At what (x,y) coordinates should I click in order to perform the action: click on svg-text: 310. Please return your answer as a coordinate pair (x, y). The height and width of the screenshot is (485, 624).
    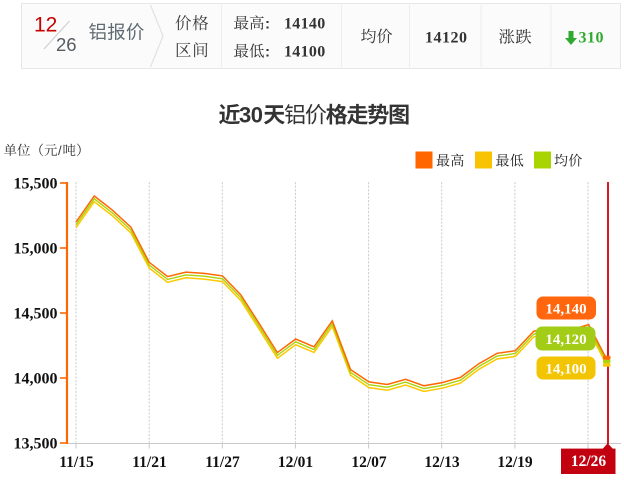
    Looking at the image, I should click on (592, 38).